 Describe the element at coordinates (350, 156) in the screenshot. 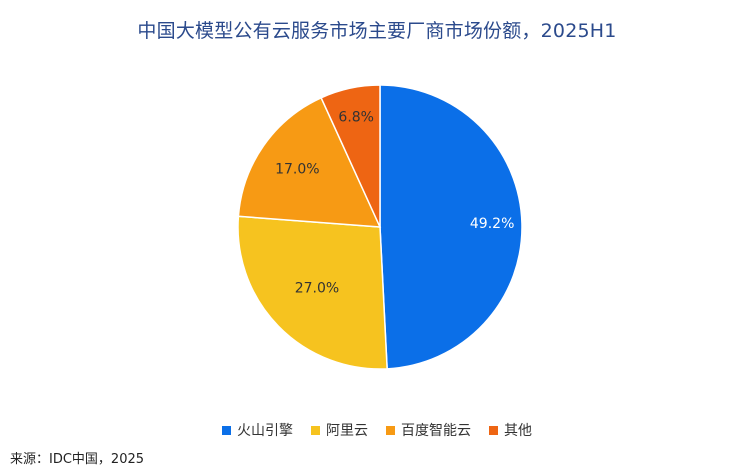

I see `pie-slice-other` at that location.